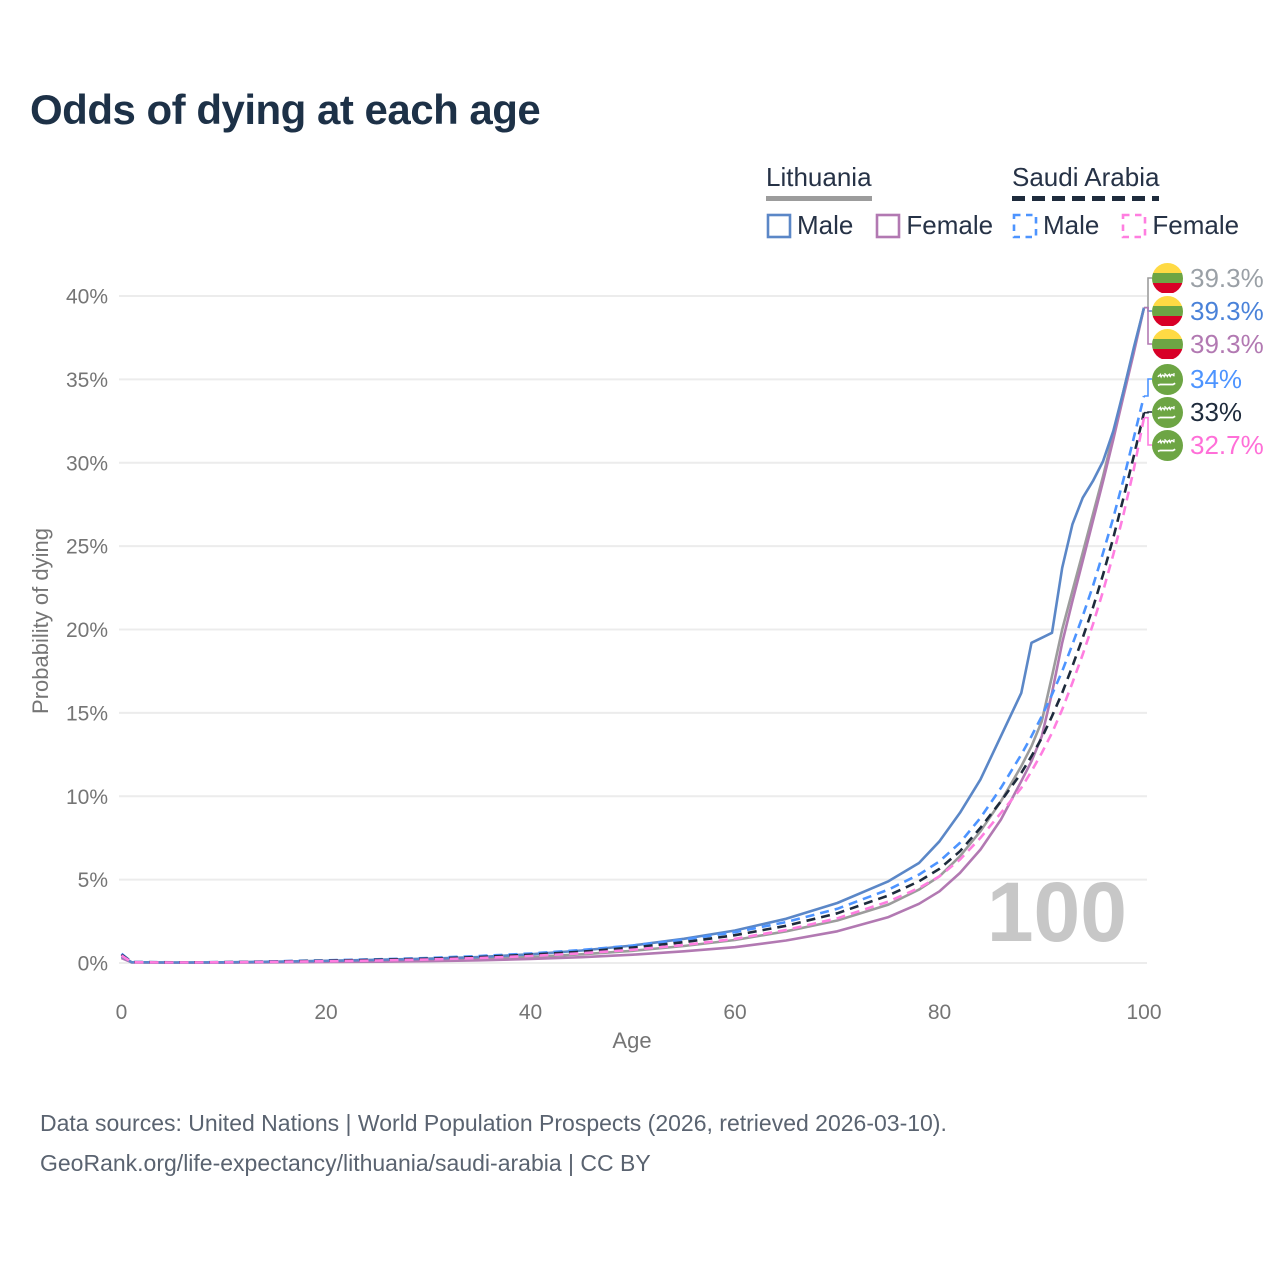 Image resolution: width=1280 pixels, height=1280 pixels. What do you see at coordinates (530, 1012) in the screenshot?
I see `x-tick-label: 40` at bounding box center [530, 1012].